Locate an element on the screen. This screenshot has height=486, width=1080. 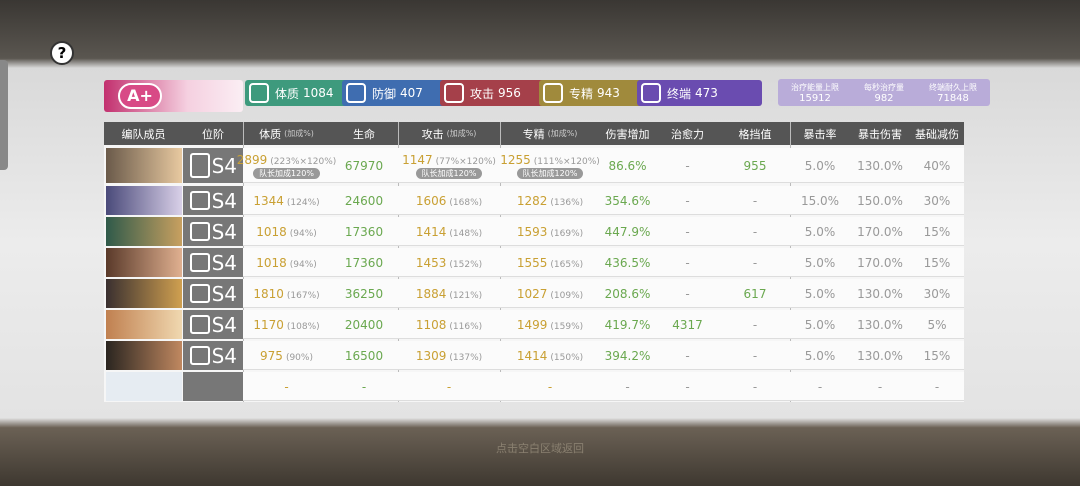
damage-reduction-cell: 40% is located at coordinates (937, 165).